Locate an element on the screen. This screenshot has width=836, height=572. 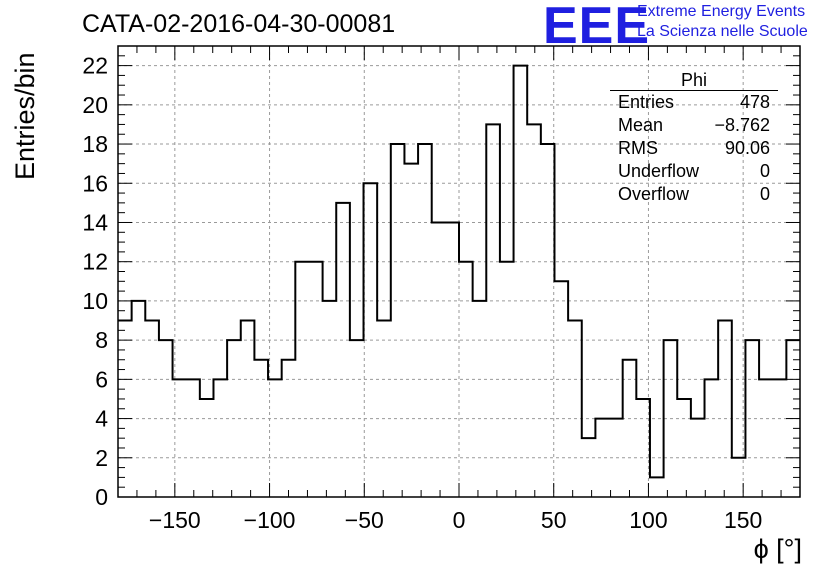
x-axis-label: ϕ [°] is located at coordinates (777, 549).